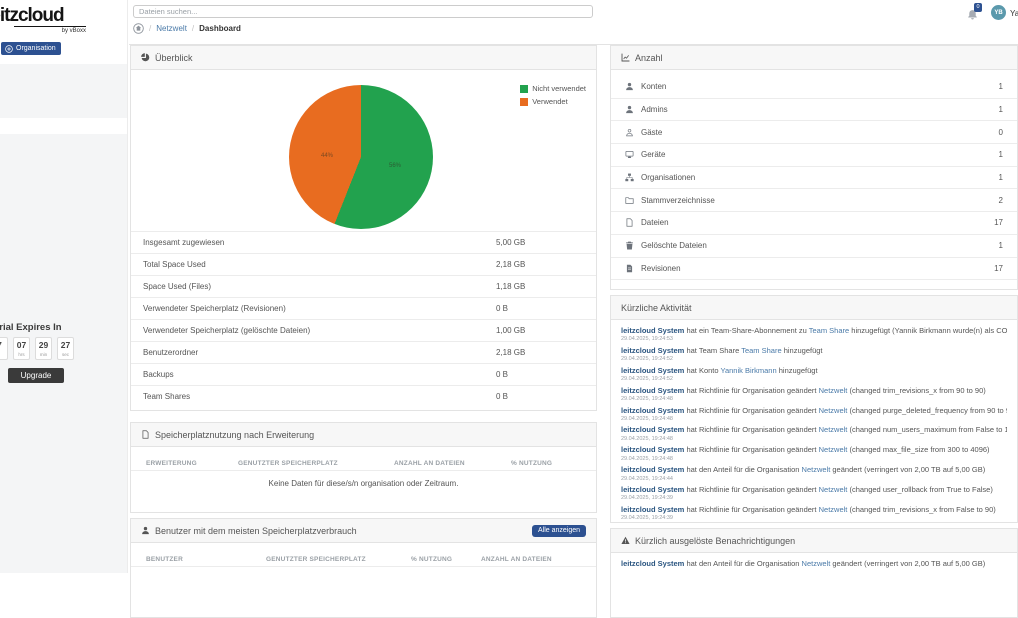 The width and height of the screenshot is (1018, 618). Describe the element at coordinates (647, 339) in the screenshot. I see `activity-entry-timestamp: 29.04.2025, 19:24:53` at that location.